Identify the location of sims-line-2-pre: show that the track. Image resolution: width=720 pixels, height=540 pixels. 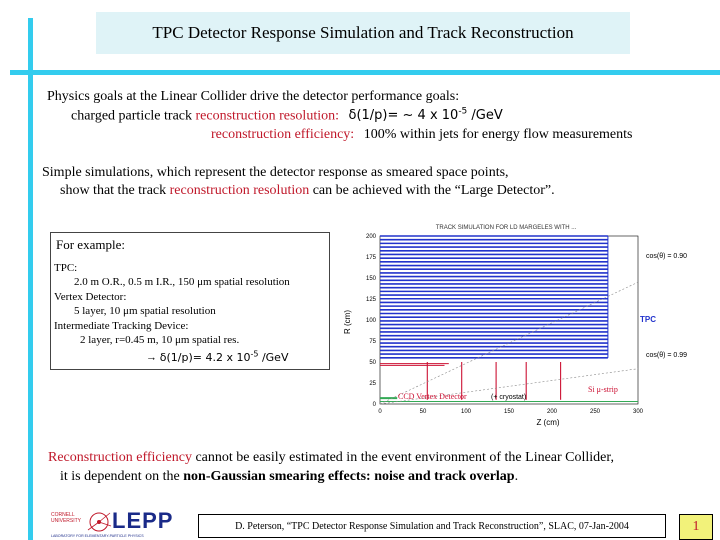
(115, 190).